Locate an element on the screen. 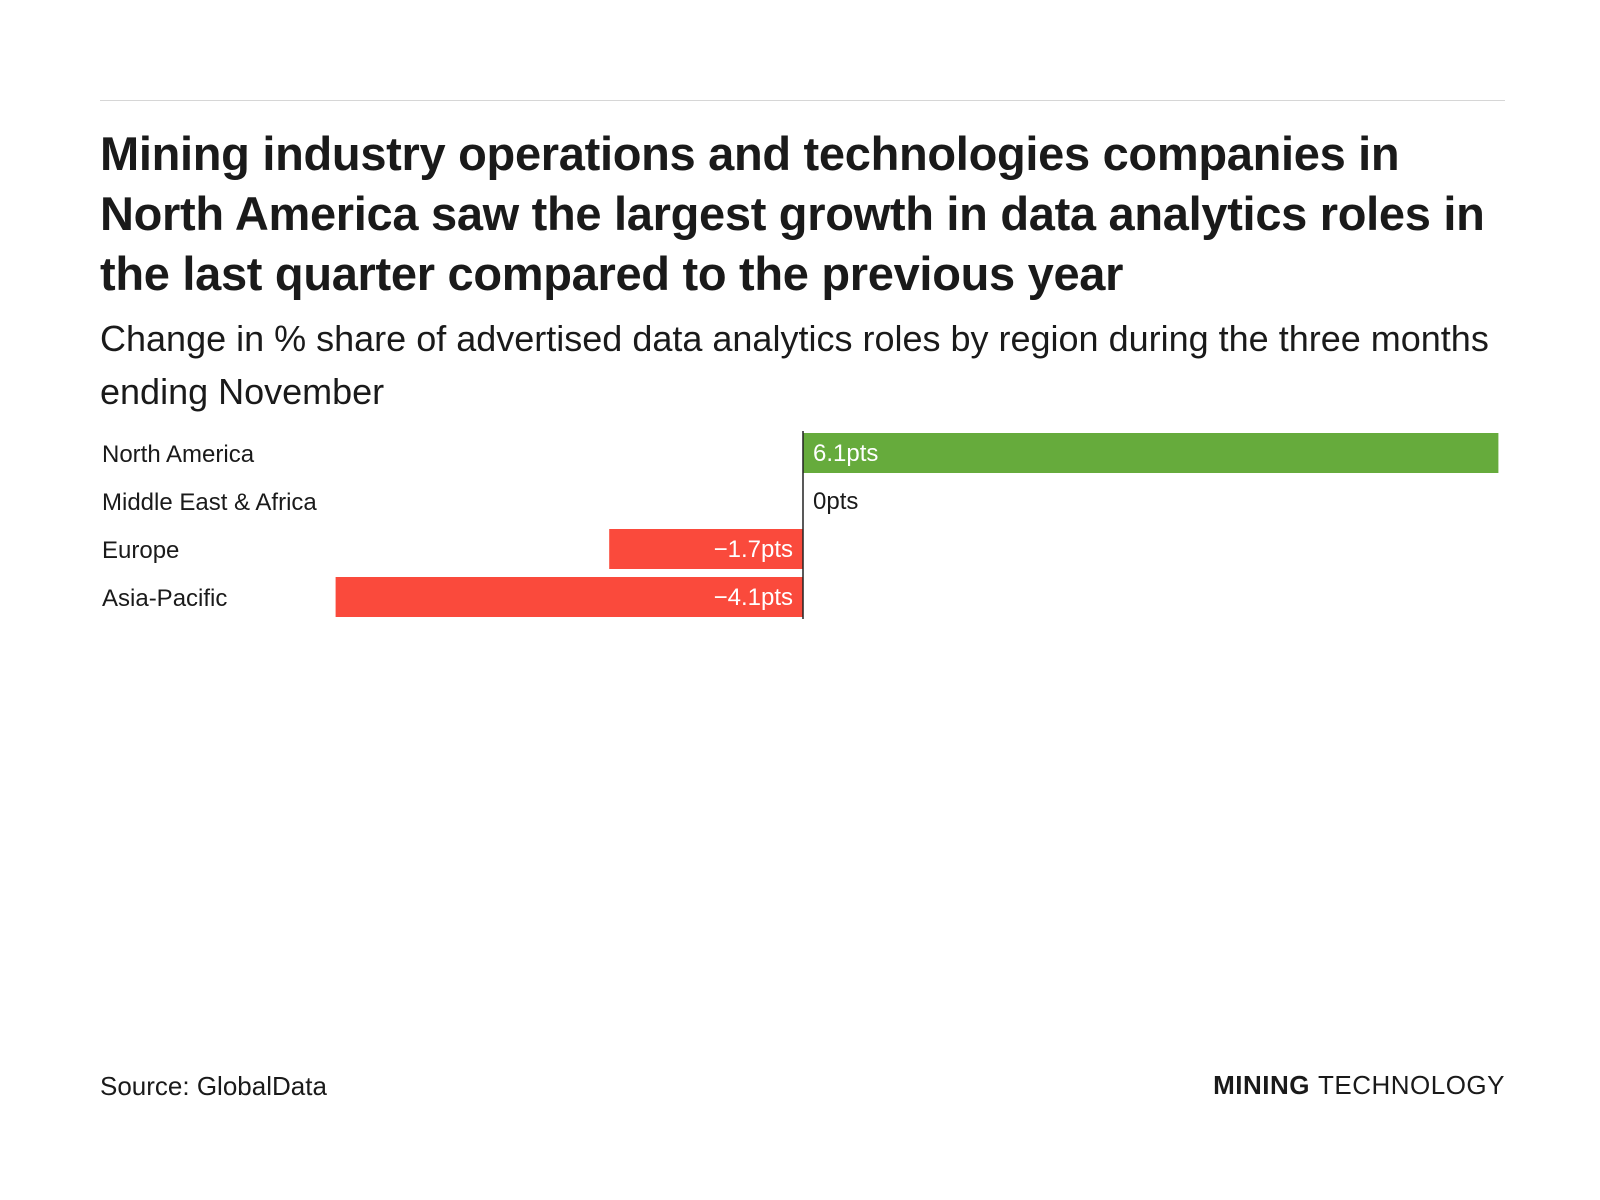 The image size is (1600, 1200). brand-logo: MINING TECHNOLOGY is located at coordinates (1359, 1085).